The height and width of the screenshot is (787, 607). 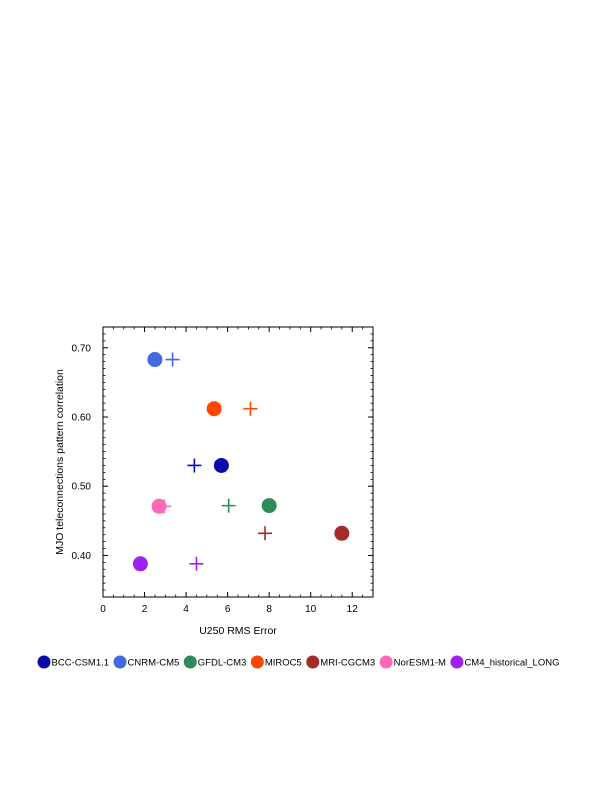 I want to click on legend-label: NorESM1-M, so click(x=420, y=663).